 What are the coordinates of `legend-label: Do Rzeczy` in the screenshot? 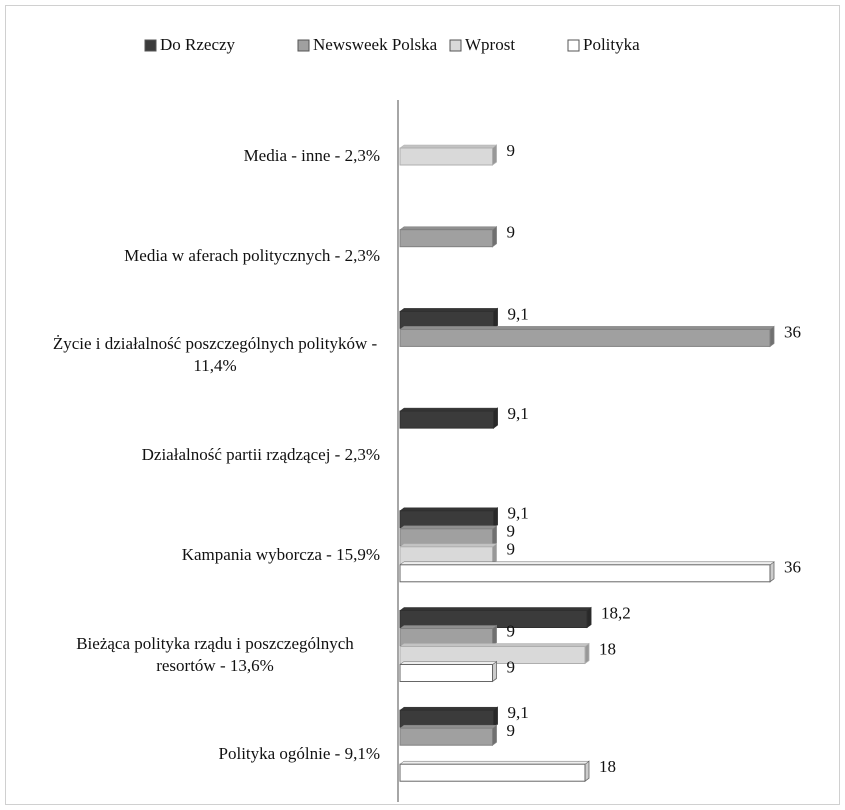 It's located at (198, 44).